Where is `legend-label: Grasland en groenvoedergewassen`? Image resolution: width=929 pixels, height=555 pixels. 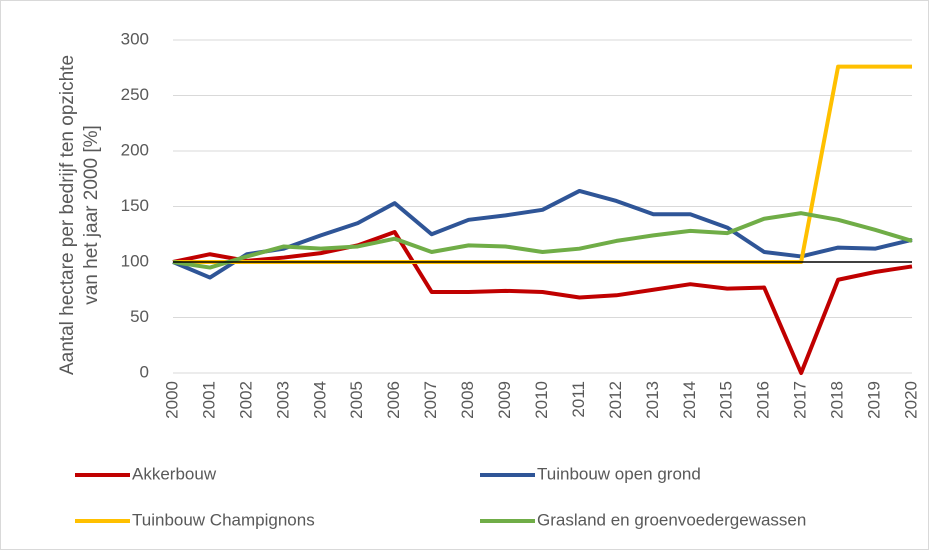
legend-label: Grasland en groenvoedergewassen is located at coordinates (671, 519).